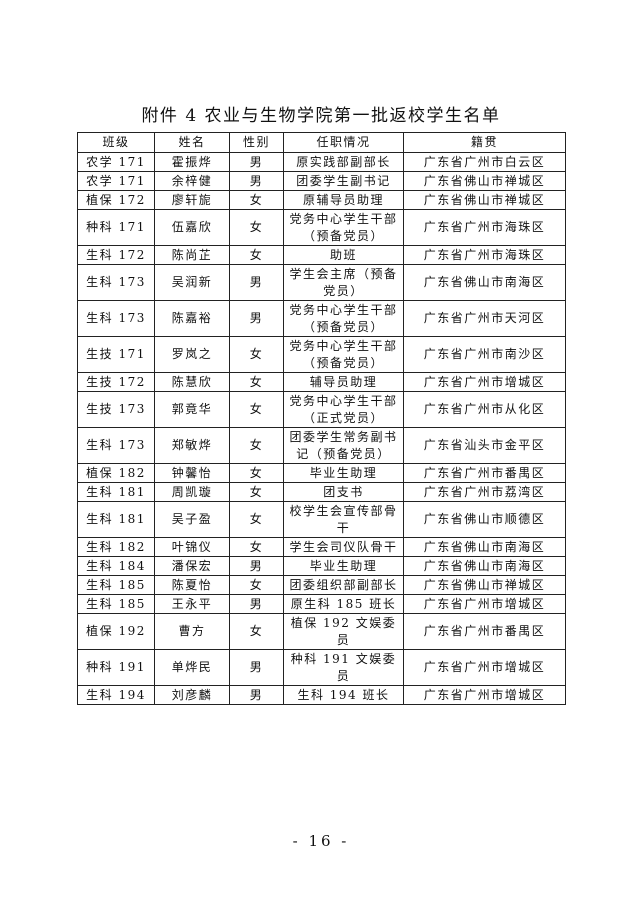 The image size is (642, 907). I want to click on table-row: 生科 194 刘彦麟男生科 194 班长 广东省广州市增城区, so click(321, 695).